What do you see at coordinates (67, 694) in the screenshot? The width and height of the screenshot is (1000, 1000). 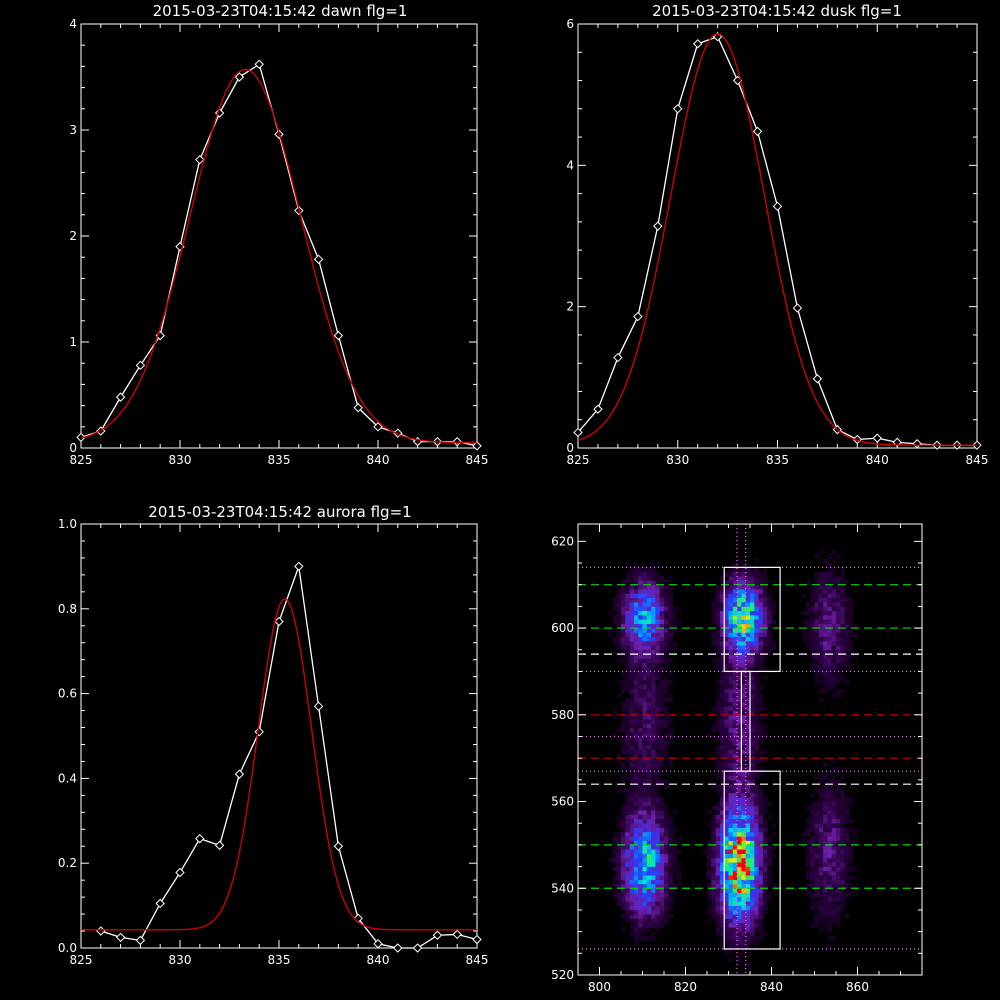 I see `aurora-y-tick-label: 0.6` at bounding box center [67, 694].